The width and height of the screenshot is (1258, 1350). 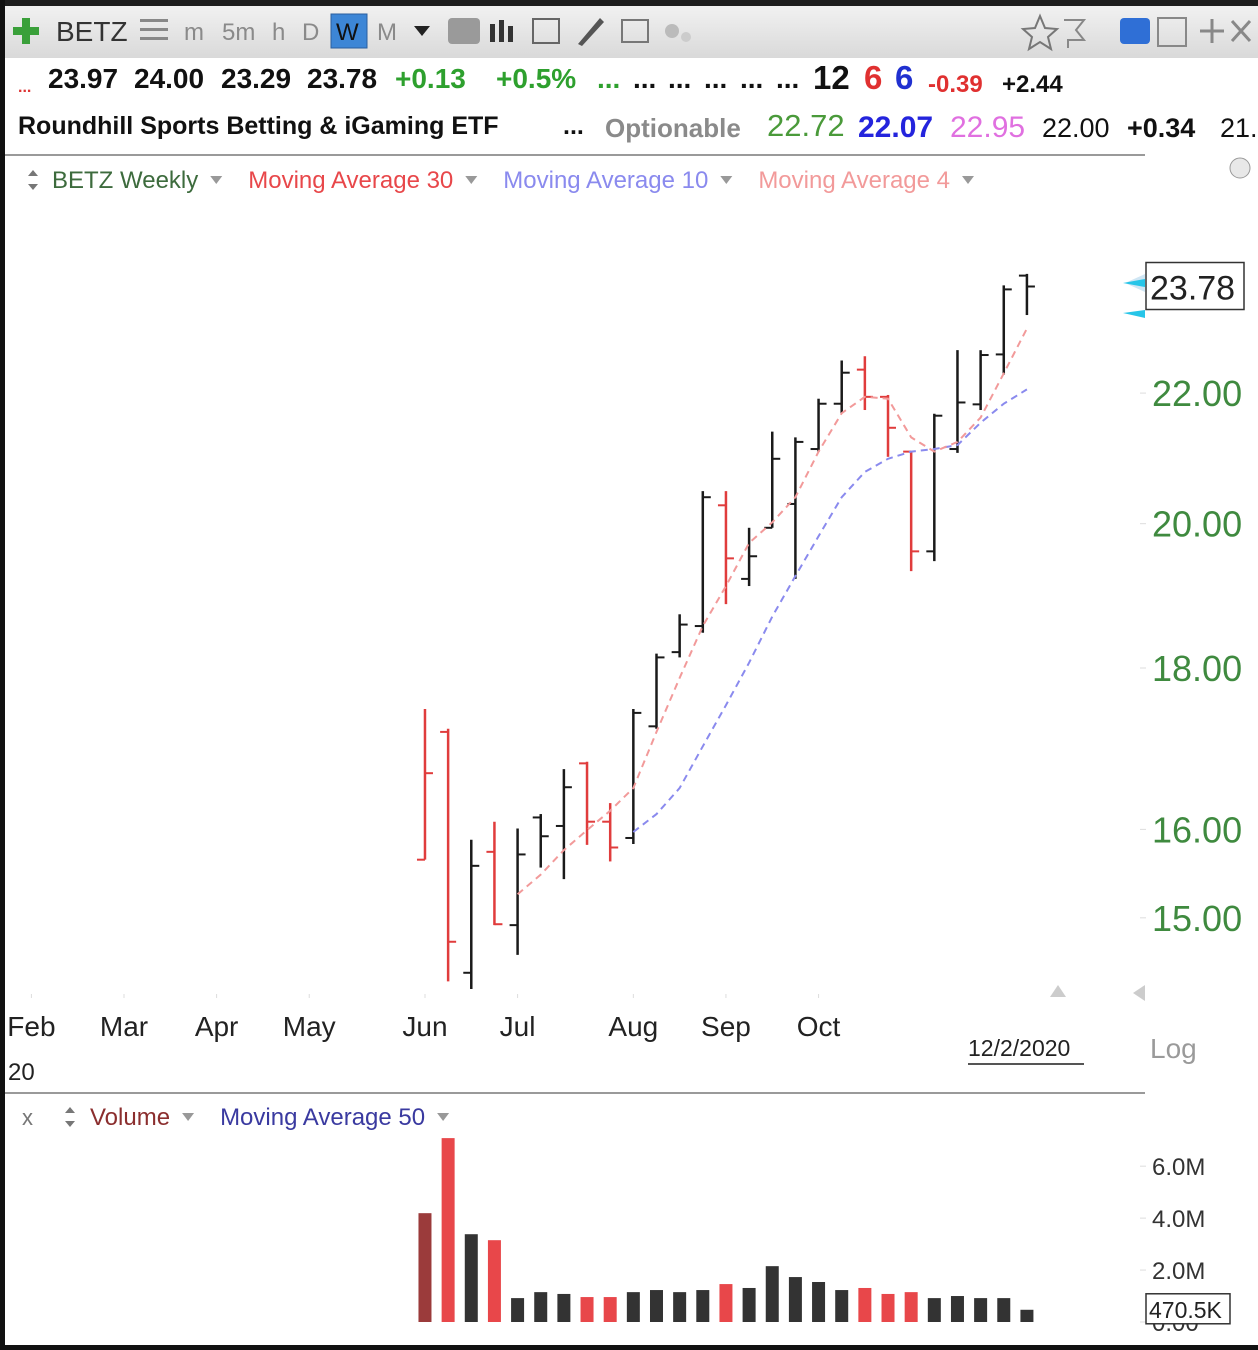 What do you see at coordinates (1197, 393) in the screenshot?
I see `y-tick-label: 22.00` at bounding box center [1197, 393].